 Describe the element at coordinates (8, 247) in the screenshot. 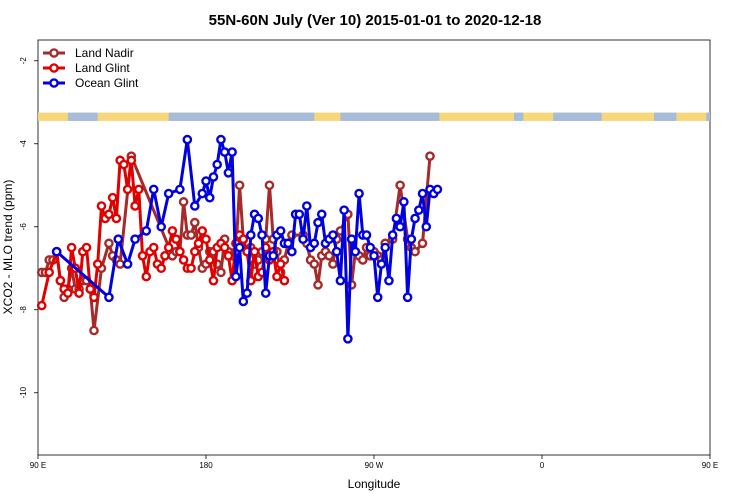

I see `y-axis-label: XCO2 - MLO trend (ppm)` at that location.